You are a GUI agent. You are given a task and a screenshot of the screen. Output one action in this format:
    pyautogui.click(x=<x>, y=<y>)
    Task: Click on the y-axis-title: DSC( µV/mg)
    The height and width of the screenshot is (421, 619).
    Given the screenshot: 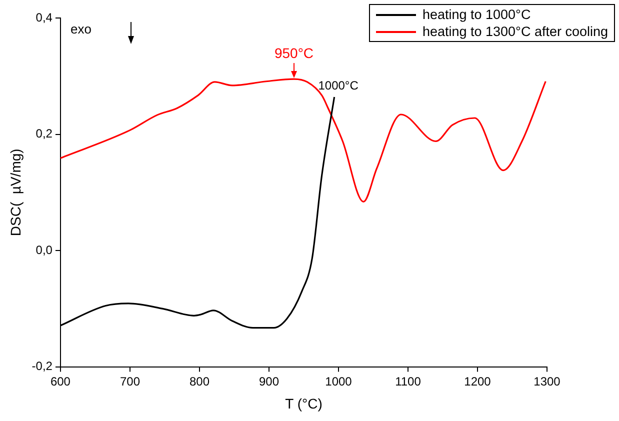 What is the action you would take?
    pyautogui.click(x=15, y=192)
    